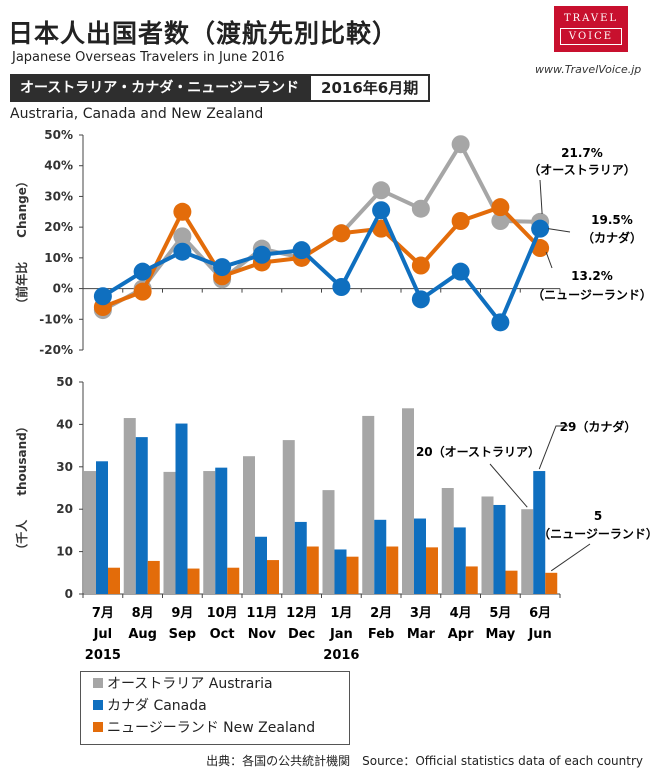 This screenshot has height=783, width=657. What do you see at coordinates (570, 557) in the screenshot?
I see `bar-leader-newzealand` at bounding box center [570, 557].